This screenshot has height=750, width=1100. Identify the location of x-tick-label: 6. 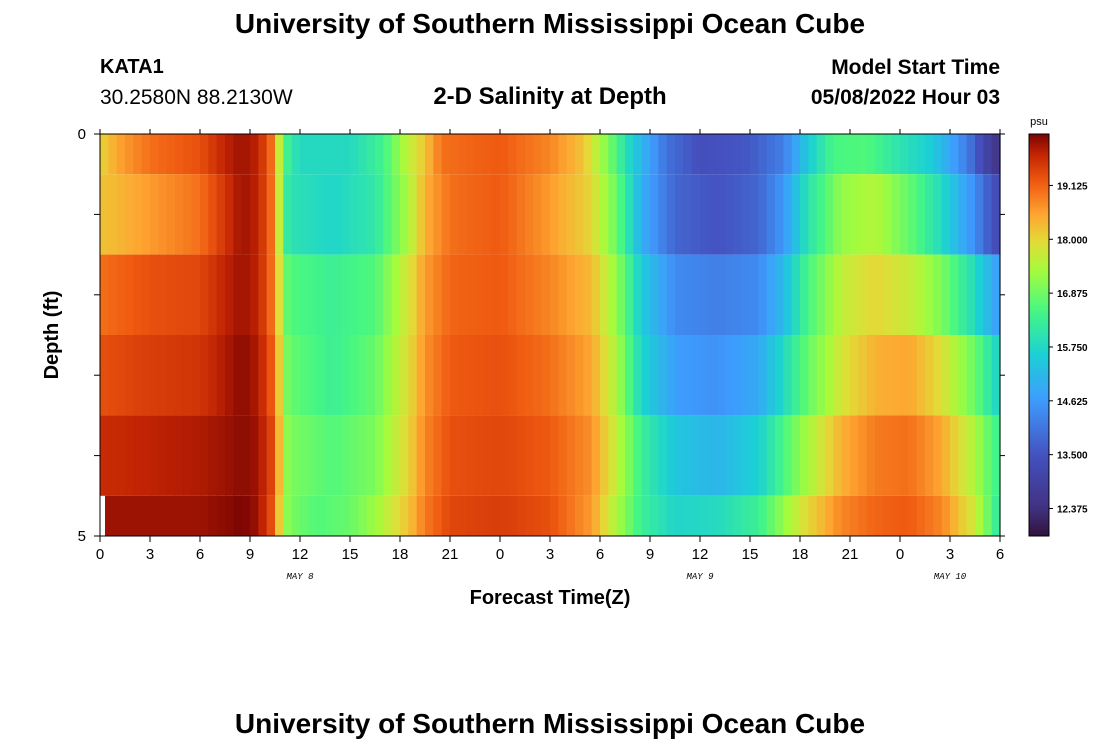
(1000, 554).